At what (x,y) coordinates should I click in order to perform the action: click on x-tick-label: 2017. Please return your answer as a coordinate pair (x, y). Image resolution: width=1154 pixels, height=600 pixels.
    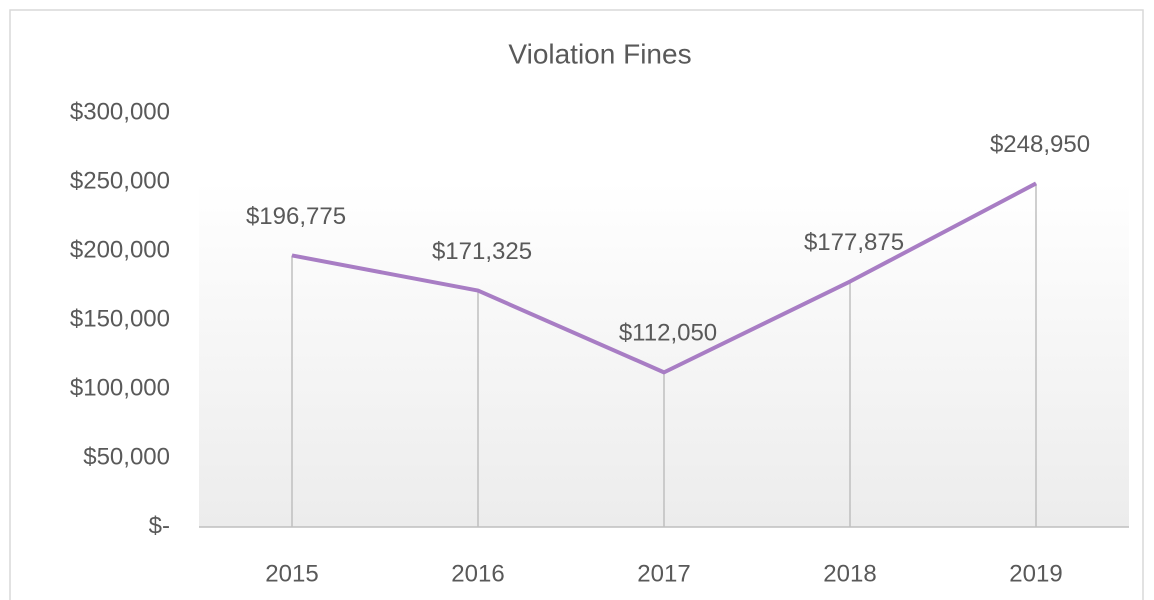
    Looking at the image, I should click on (663, 573).